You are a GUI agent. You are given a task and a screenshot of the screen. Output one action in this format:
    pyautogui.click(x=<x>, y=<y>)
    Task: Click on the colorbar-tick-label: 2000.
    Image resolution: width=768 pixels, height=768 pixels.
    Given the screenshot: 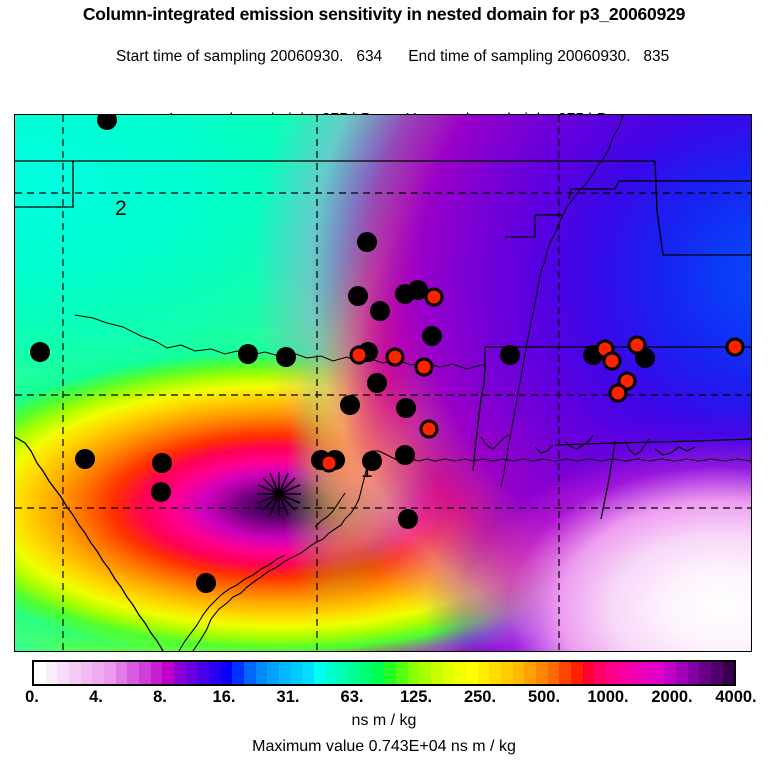 What is the action you would take?
    pyautogui.click(x=672, y=697)
    